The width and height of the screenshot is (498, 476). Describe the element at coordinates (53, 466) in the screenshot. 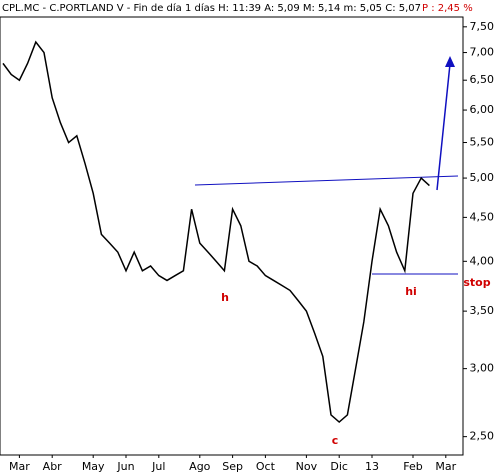

I see `x-tick-label: Abr` at that location.